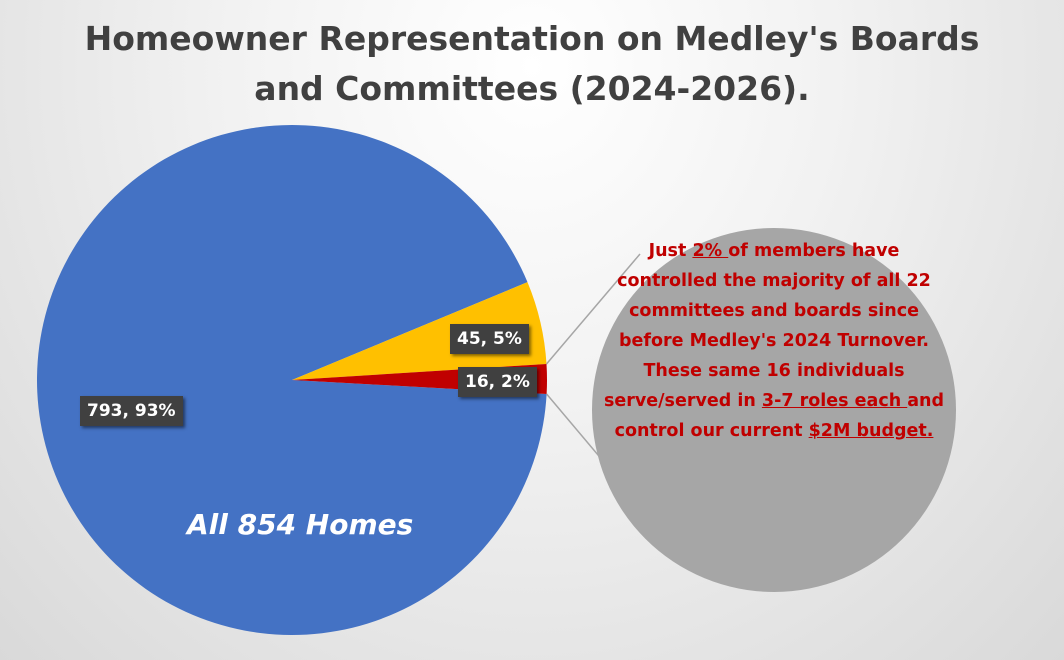 The width and height of the screenshot is (1064, 660). I want to click on chart-title-line-2: and Committees (2024-2026)., so click(532, 88).